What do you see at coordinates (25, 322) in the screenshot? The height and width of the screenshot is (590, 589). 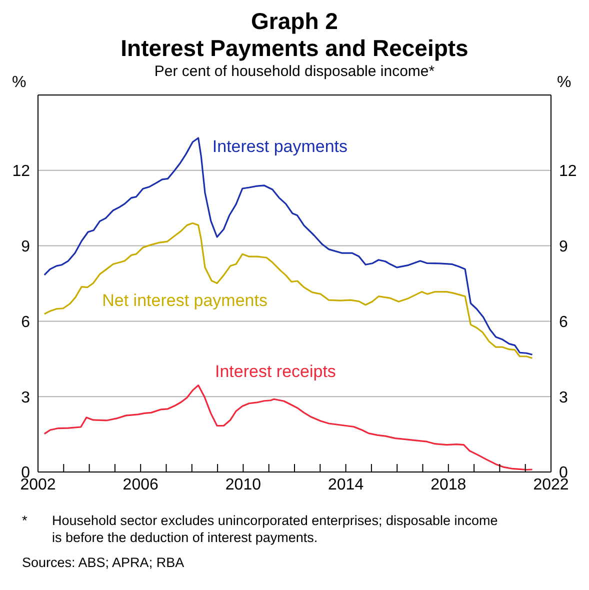 I see `y-tick-label: 6` at bounding box center [25, 322].